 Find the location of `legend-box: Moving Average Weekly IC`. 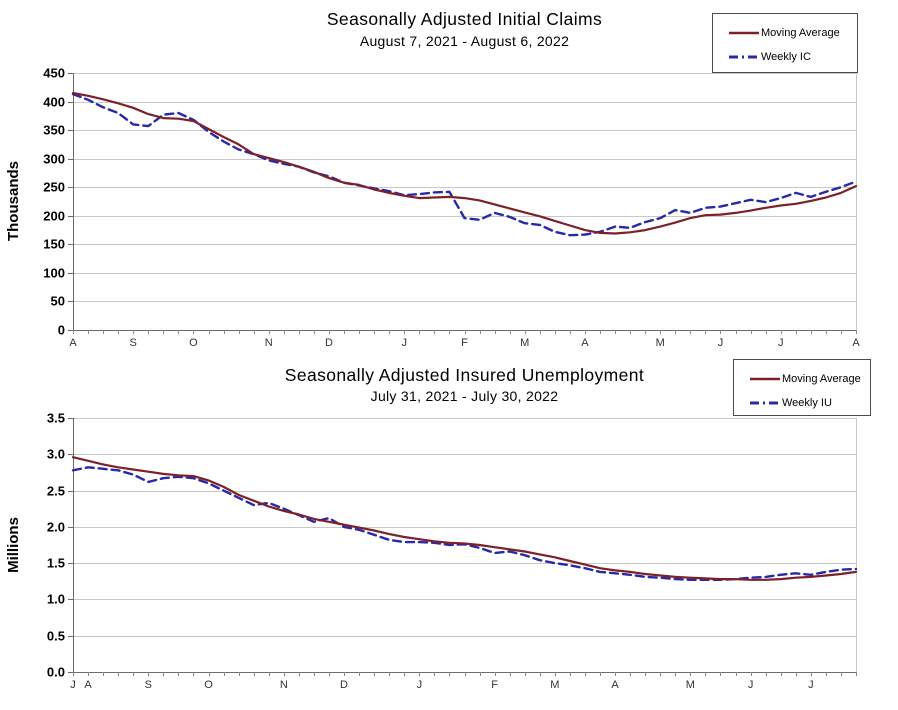

legend-box: Moving Average Weekly IC is located at coordinates (785, 43).